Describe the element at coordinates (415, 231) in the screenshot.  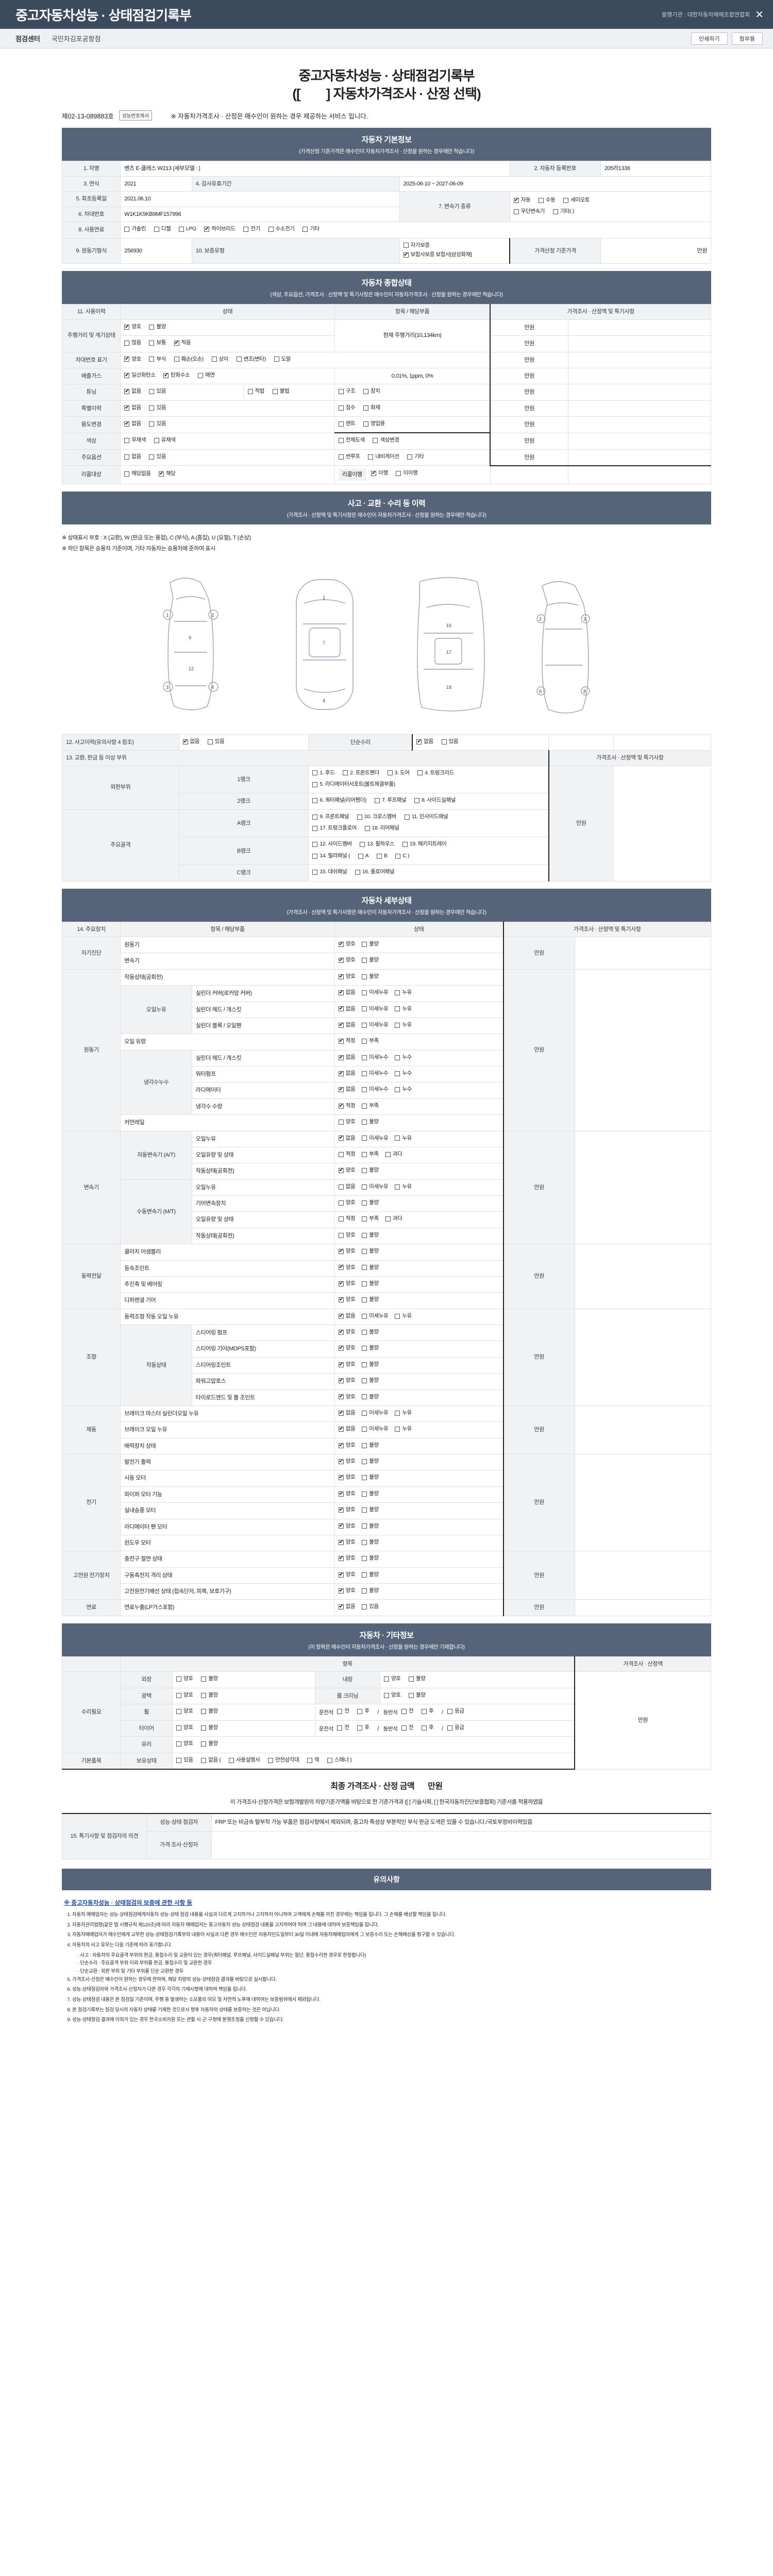
I see `value-fuel: 가솔린 디젤 LPG 하이브리드 전기 수소전기 기타` at that location.